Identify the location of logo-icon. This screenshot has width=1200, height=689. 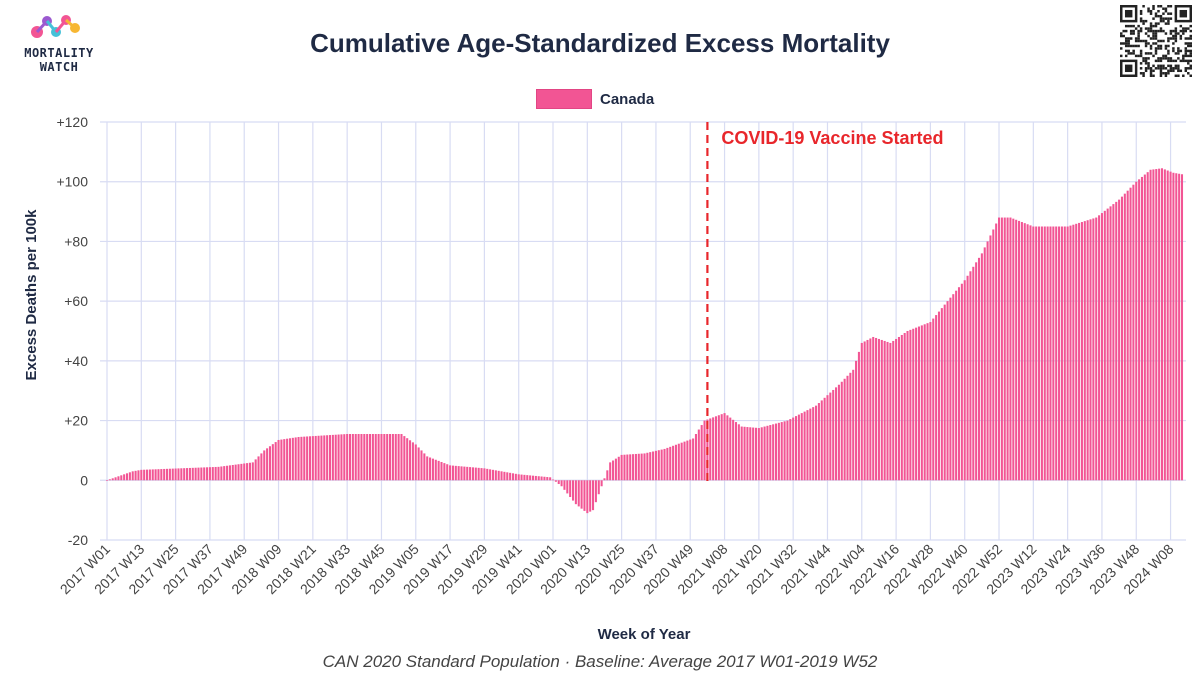
(55, 26).